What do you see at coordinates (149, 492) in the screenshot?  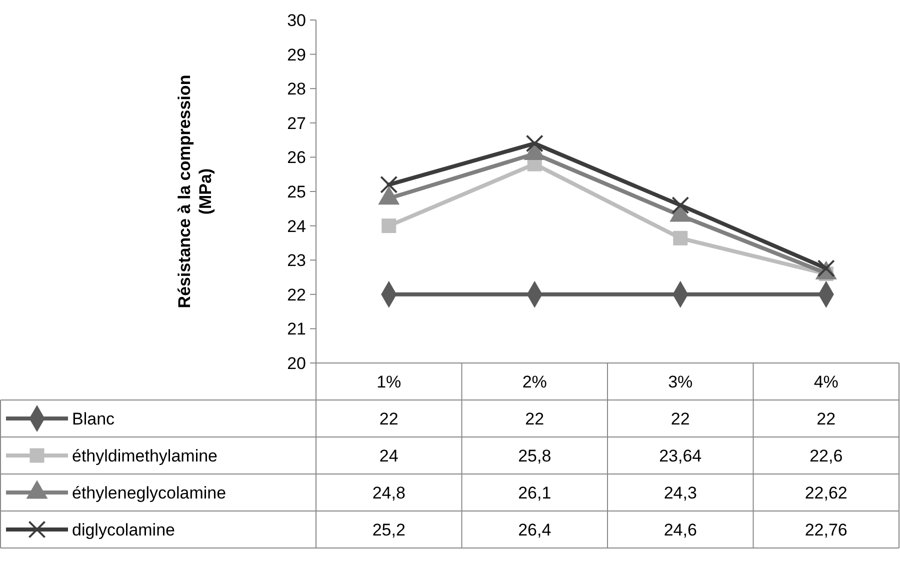 I see `legend-label: éthyleneglycolamine` at bounding box center [149, 492].